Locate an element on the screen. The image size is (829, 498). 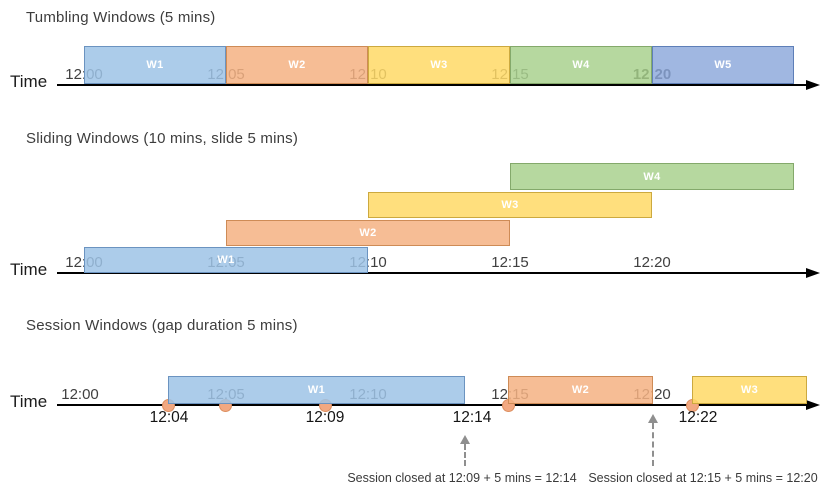
event-time-label-0: 12:04 is located at coordinates (169, 417).